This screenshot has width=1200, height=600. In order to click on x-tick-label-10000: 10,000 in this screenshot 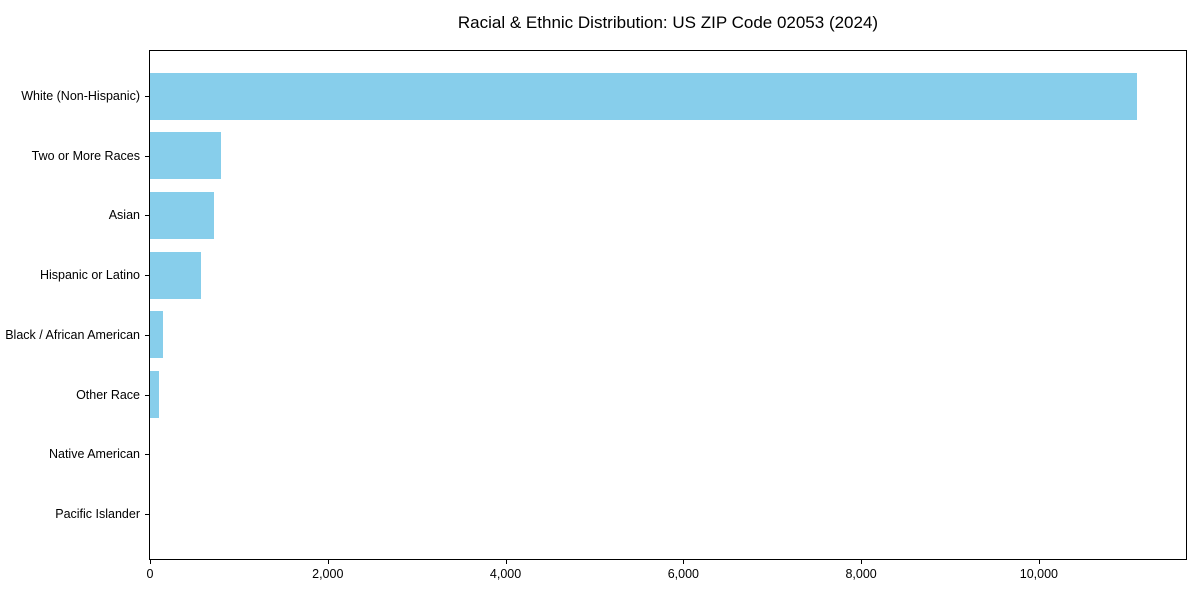, I will do `click(1038, 574)`.